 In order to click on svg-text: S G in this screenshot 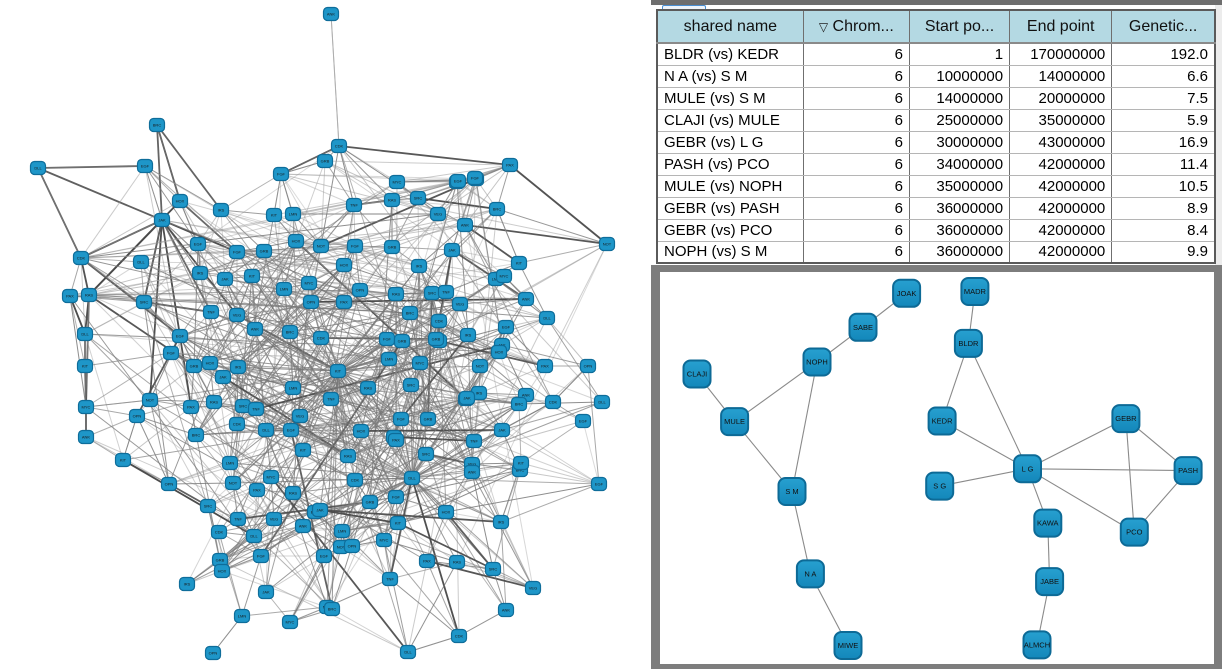, I will do `click(939, 486)`.